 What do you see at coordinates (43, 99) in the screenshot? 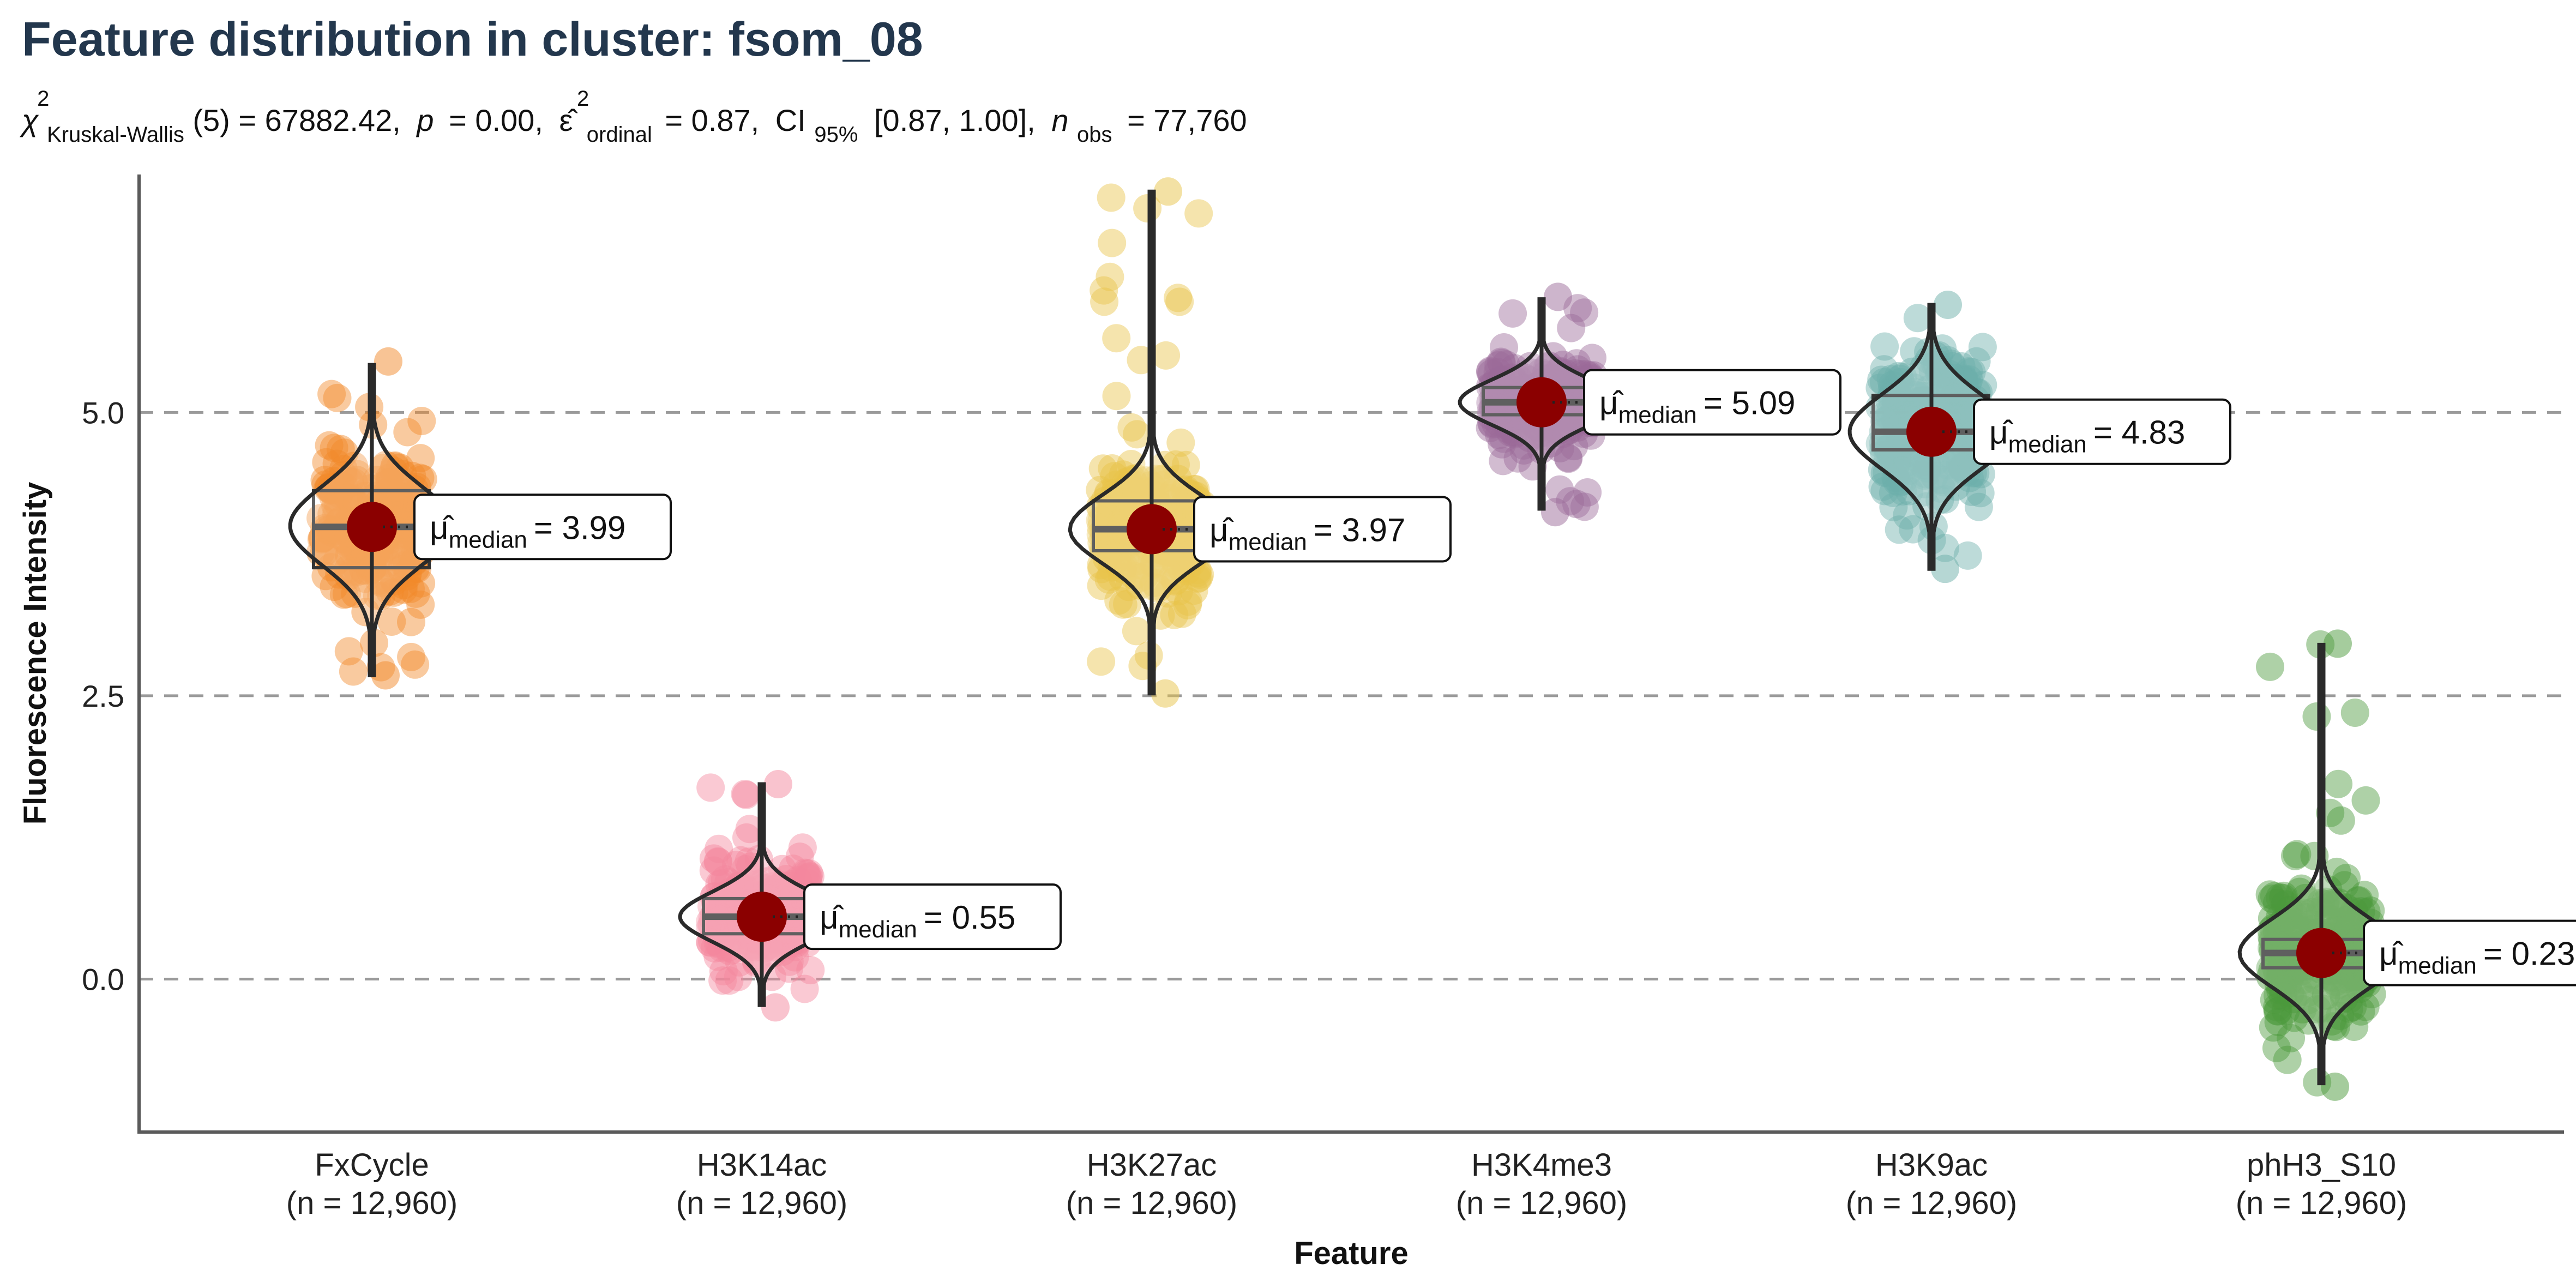
I see `subtitle-chi-sup: 2` at bounding box center [43, 99].